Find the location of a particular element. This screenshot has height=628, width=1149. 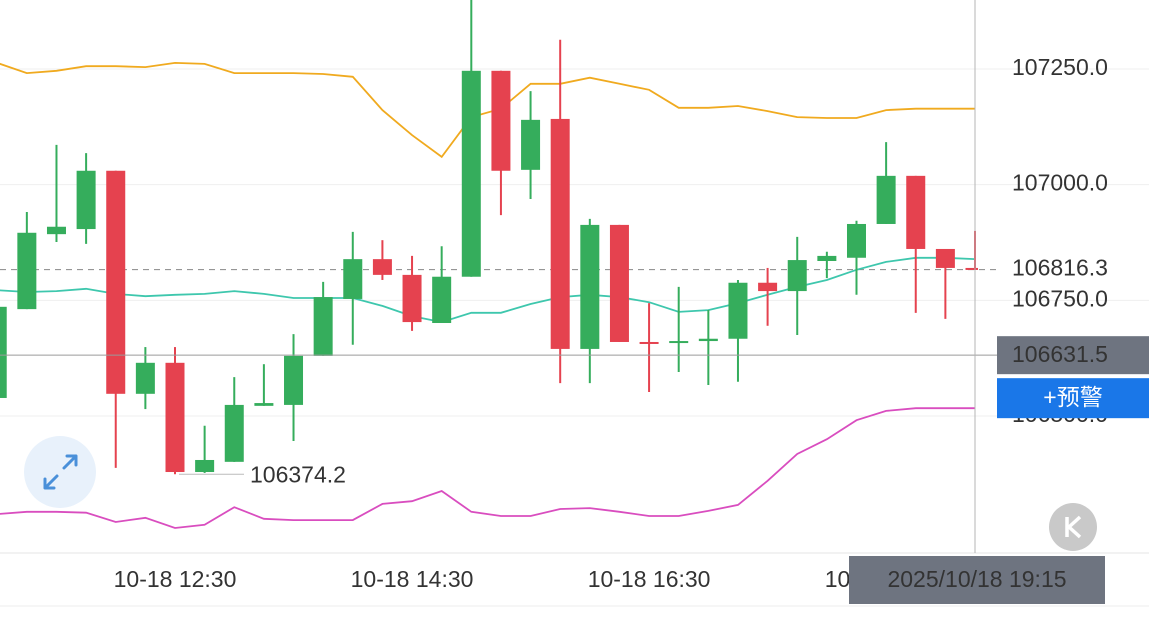

crosshair-time-box is located at coordinates (977, 580).